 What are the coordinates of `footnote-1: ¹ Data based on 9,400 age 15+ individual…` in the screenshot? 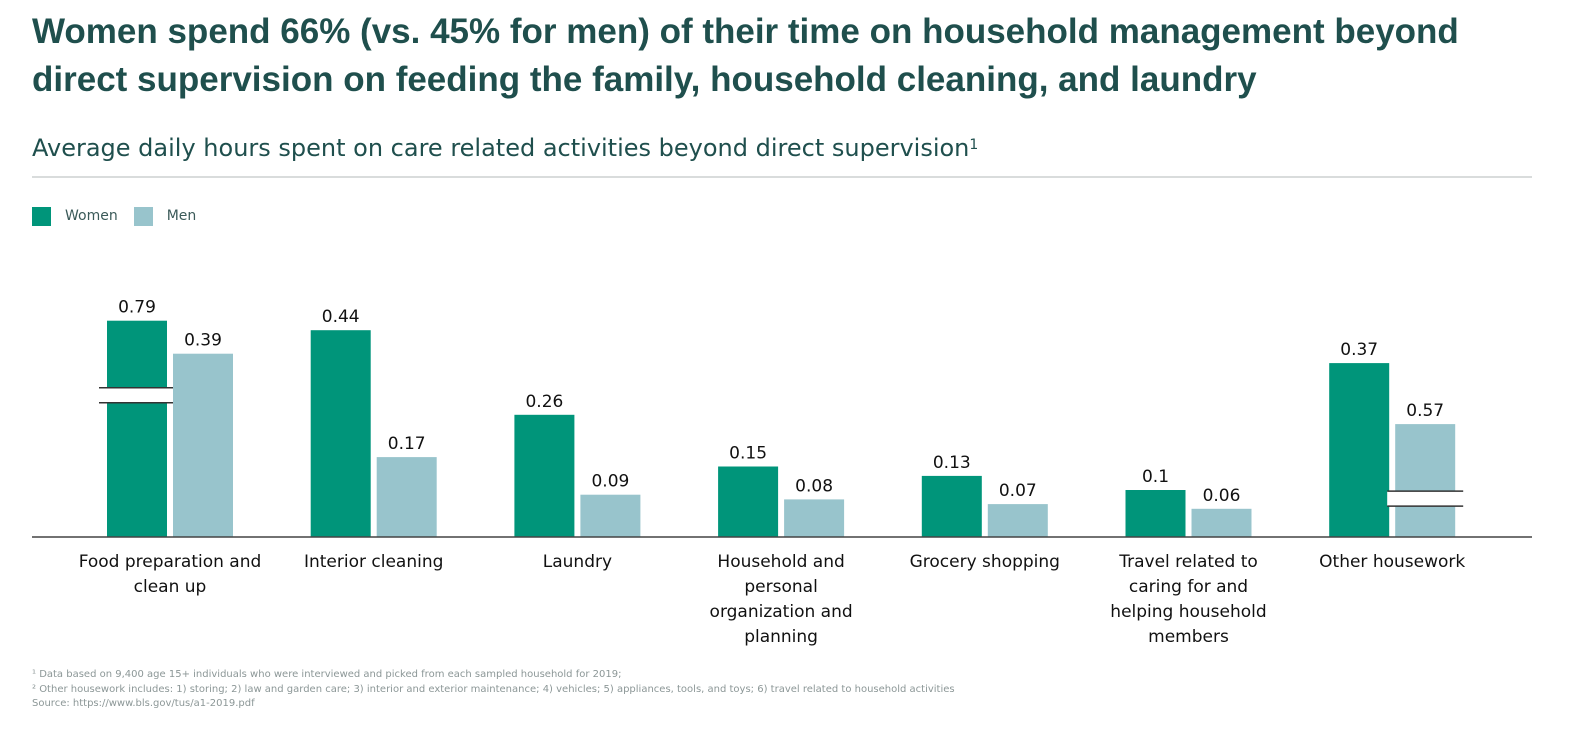 It's located at (327, 674).